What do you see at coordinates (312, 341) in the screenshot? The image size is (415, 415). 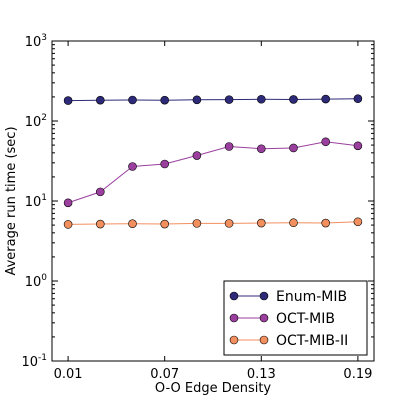 I see `legend-label: OCT-MIB-II` at bounding box center [312, 341].